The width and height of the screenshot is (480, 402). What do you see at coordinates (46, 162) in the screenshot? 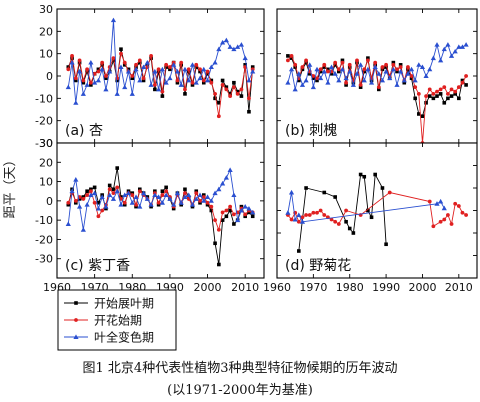
I see `y-tick-label: 20` at bounding box center [46, 162].